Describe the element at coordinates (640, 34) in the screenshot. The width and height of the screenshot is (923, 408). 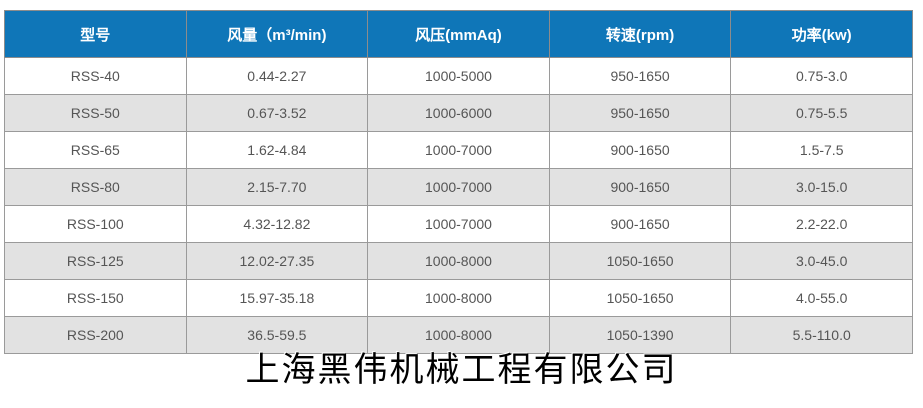
I see `column-header: 转速(rpm)` at that location.